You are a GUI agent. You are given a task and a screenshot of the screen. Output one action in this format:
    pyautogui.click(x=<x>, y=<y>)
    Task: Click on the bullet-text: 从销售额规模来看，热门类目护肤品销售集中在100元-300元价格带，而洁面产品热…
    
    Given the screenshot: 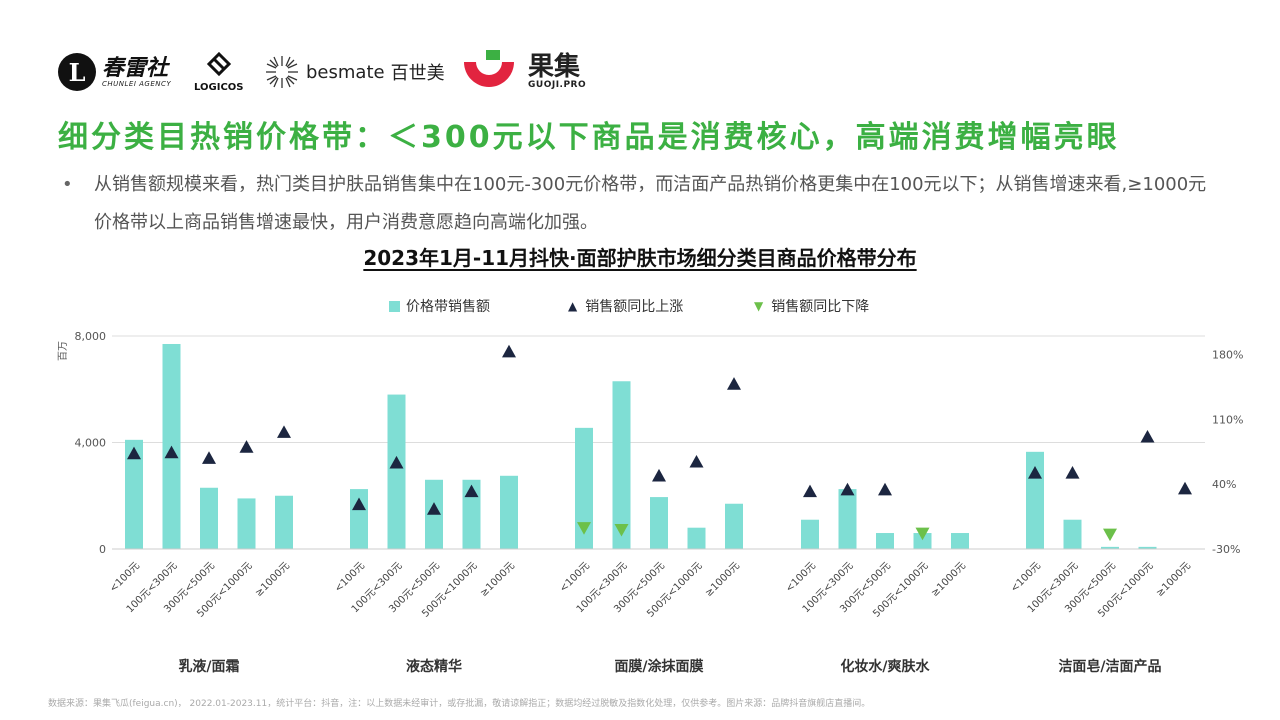 What is the action you would take?
    pyautogui.click(x=650, y=203)
    